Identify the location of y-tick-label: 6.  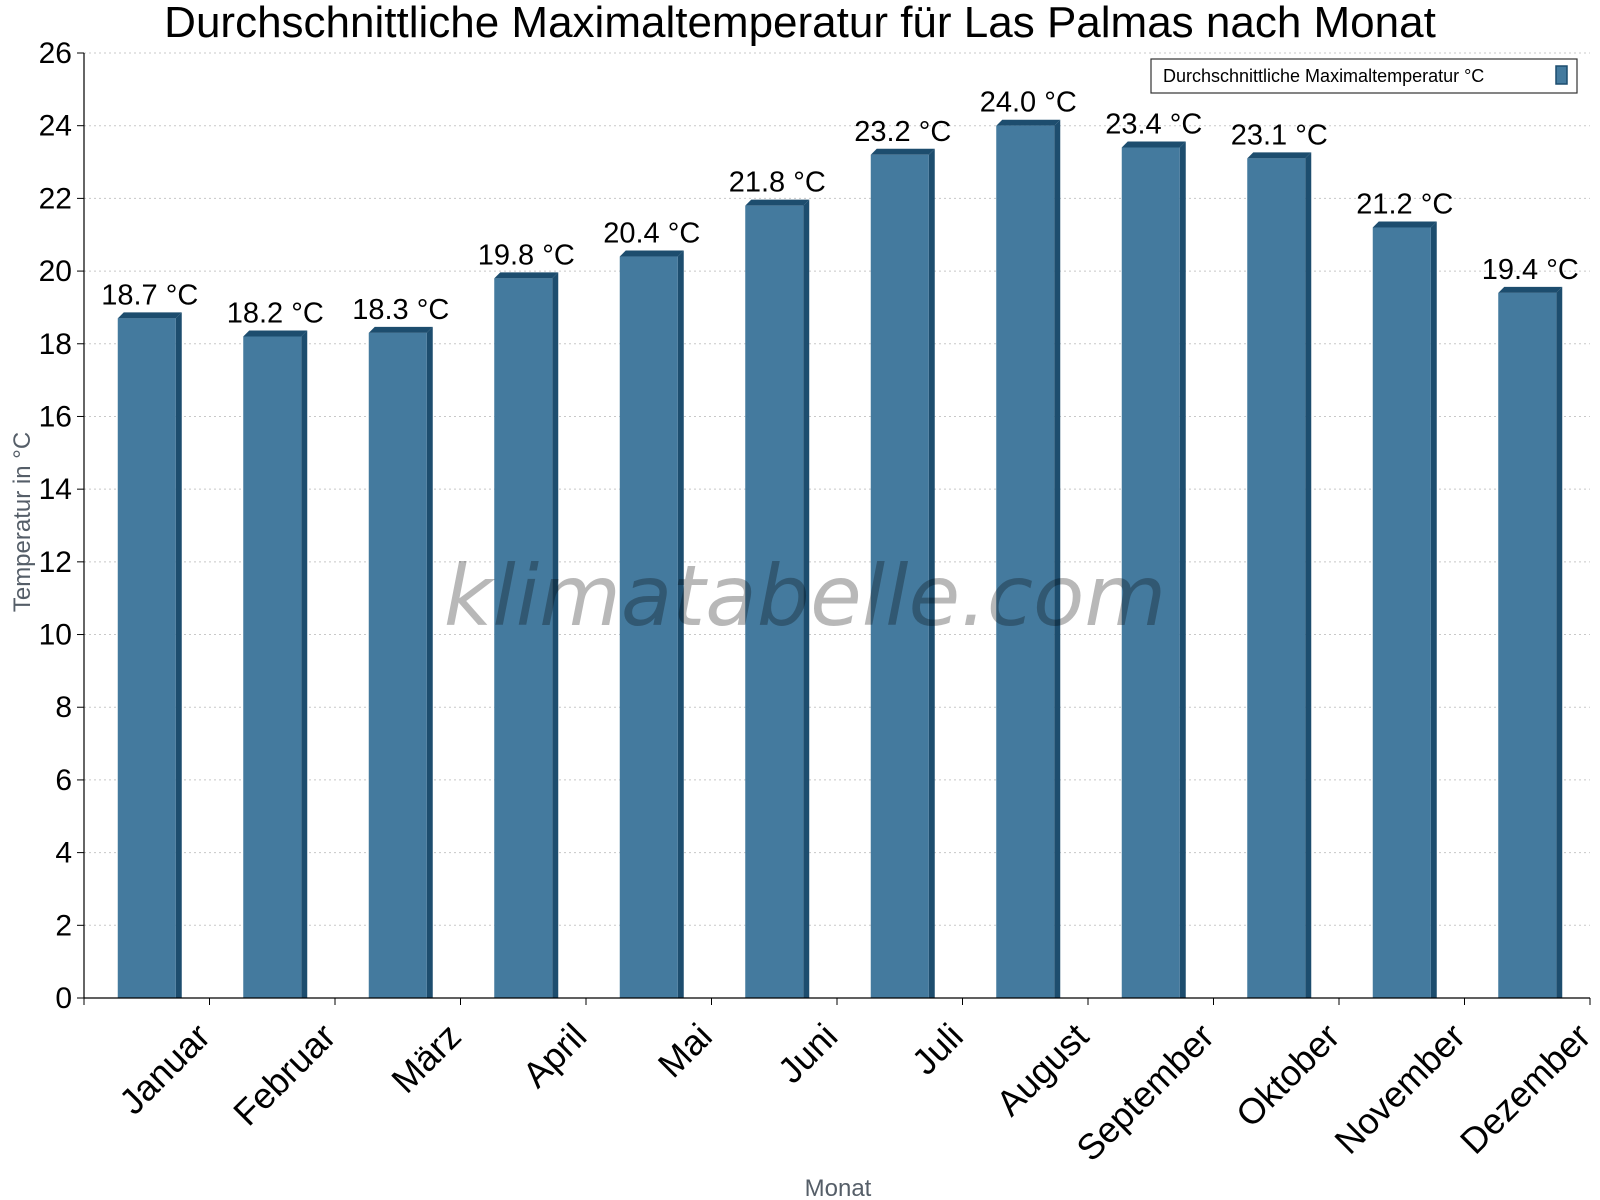
(63, 780).